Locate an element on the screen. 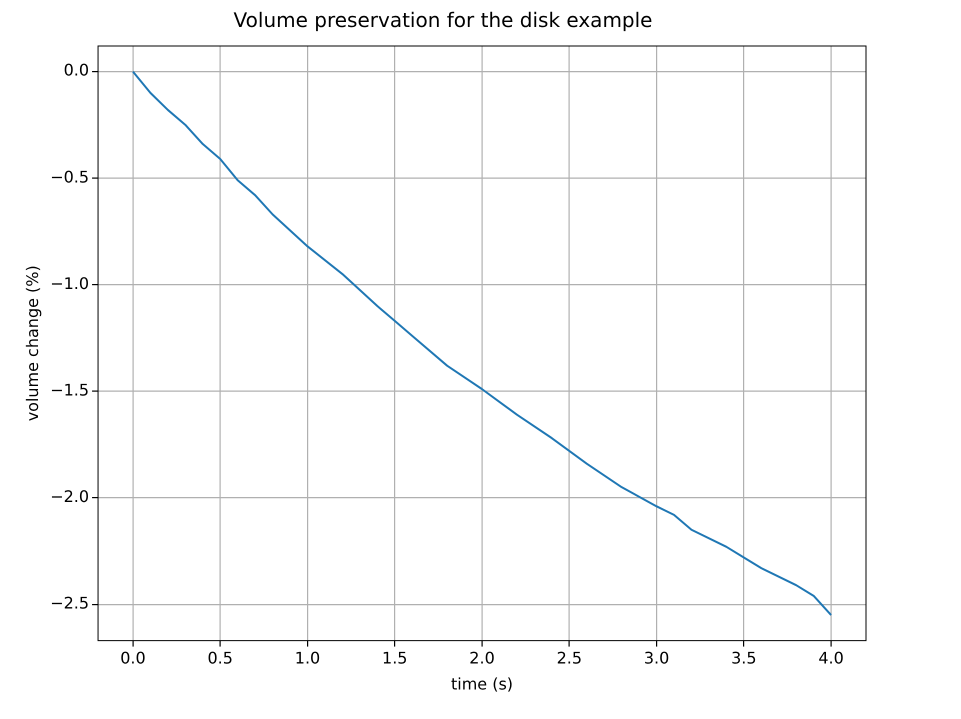 This screenshot has height=719, width=961. x-tick-label: 1.5 is located at coordinates (395, 658).